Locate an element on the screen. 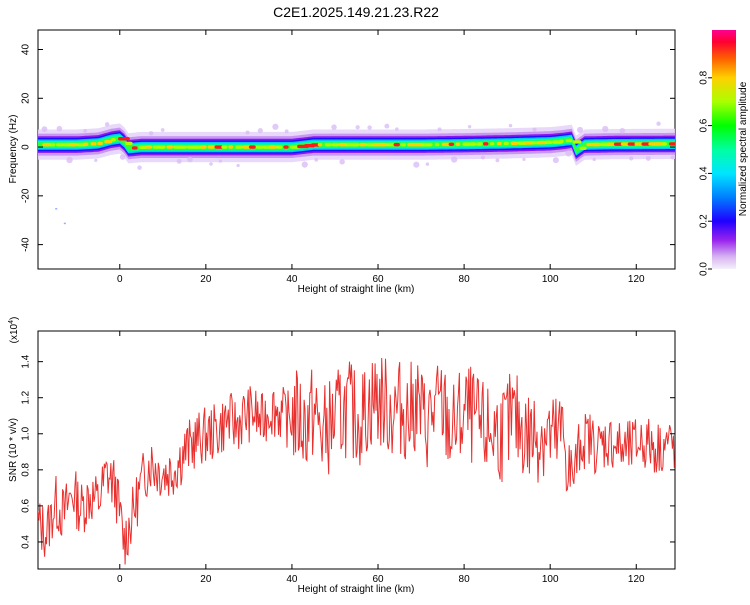 Image resolution: width=750 pixels, height=605 pixels. spectrogram-ylabel: Frequency (Hz) is located at coordinates (13, 149).